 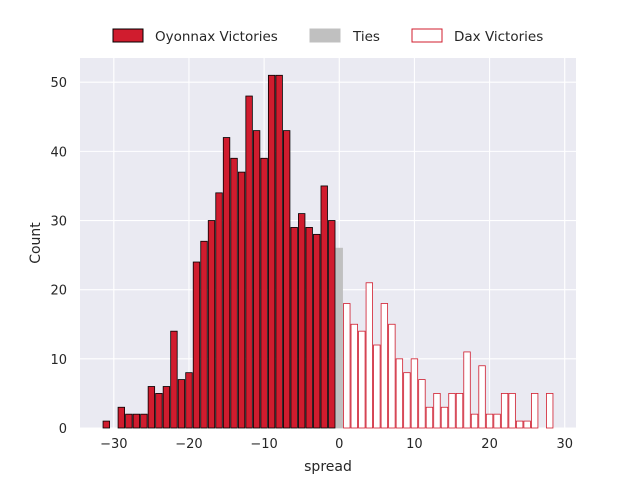 I want to click on legend-swatch-dax, so click(x=427, y=35).